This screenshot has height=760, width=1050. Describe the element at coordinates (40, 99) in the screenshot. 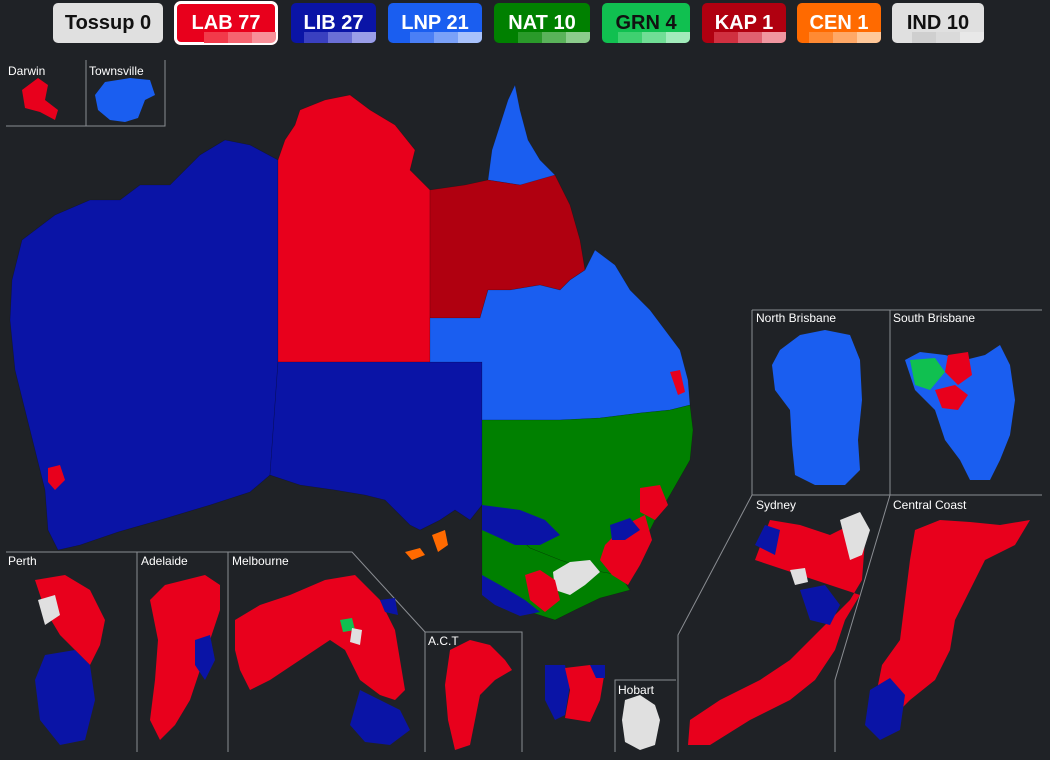

I see `inset-darwin` at that location.